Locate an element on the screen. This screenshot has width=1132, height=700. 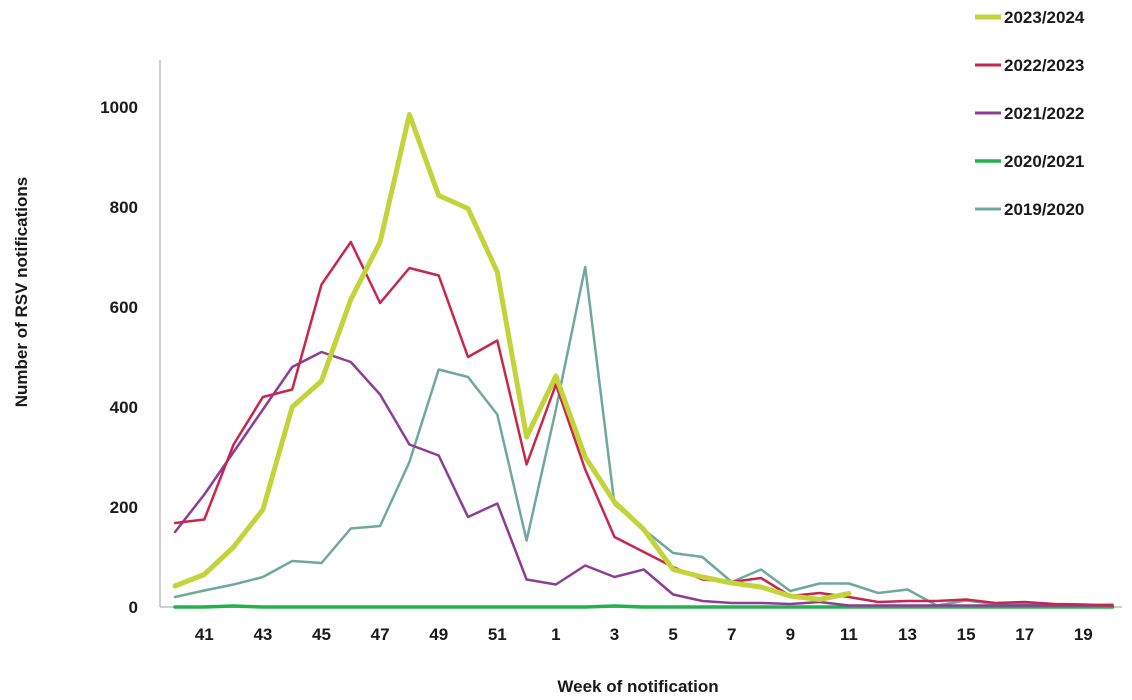
x-tick-label: 17 is located at coordinates (1024, 634).